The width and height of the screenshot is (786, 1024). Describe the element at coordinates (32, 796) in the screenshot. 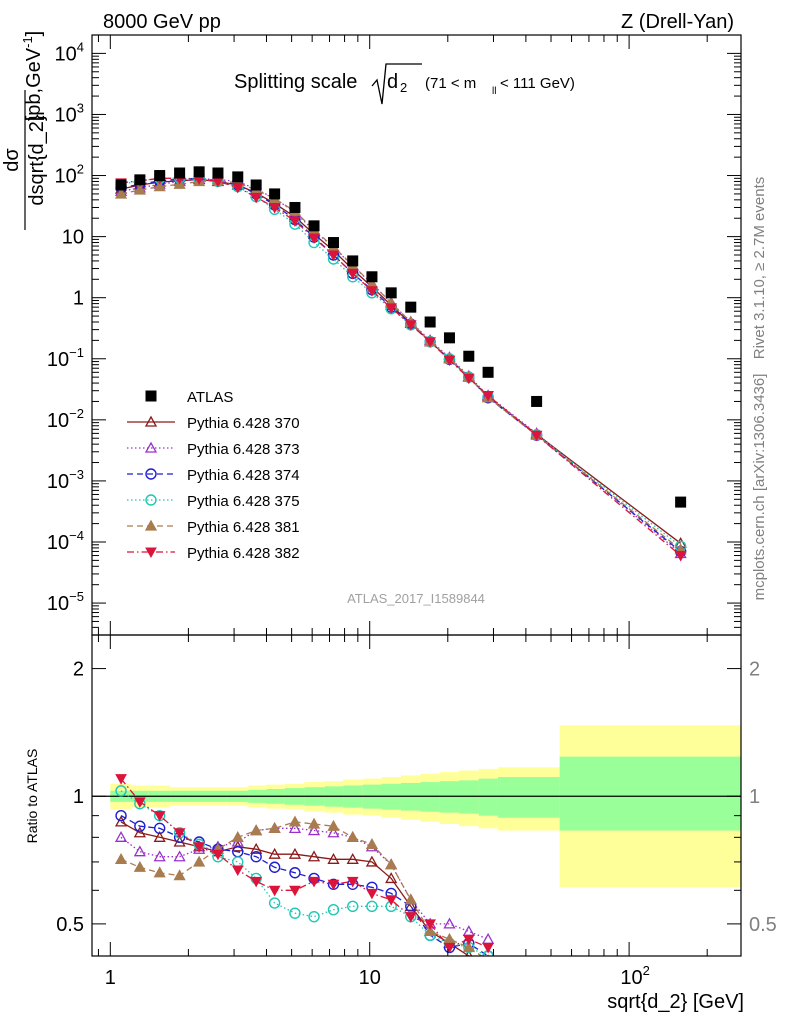

I see `ratio-ylabel: Ratio to ATLAS` at that location.